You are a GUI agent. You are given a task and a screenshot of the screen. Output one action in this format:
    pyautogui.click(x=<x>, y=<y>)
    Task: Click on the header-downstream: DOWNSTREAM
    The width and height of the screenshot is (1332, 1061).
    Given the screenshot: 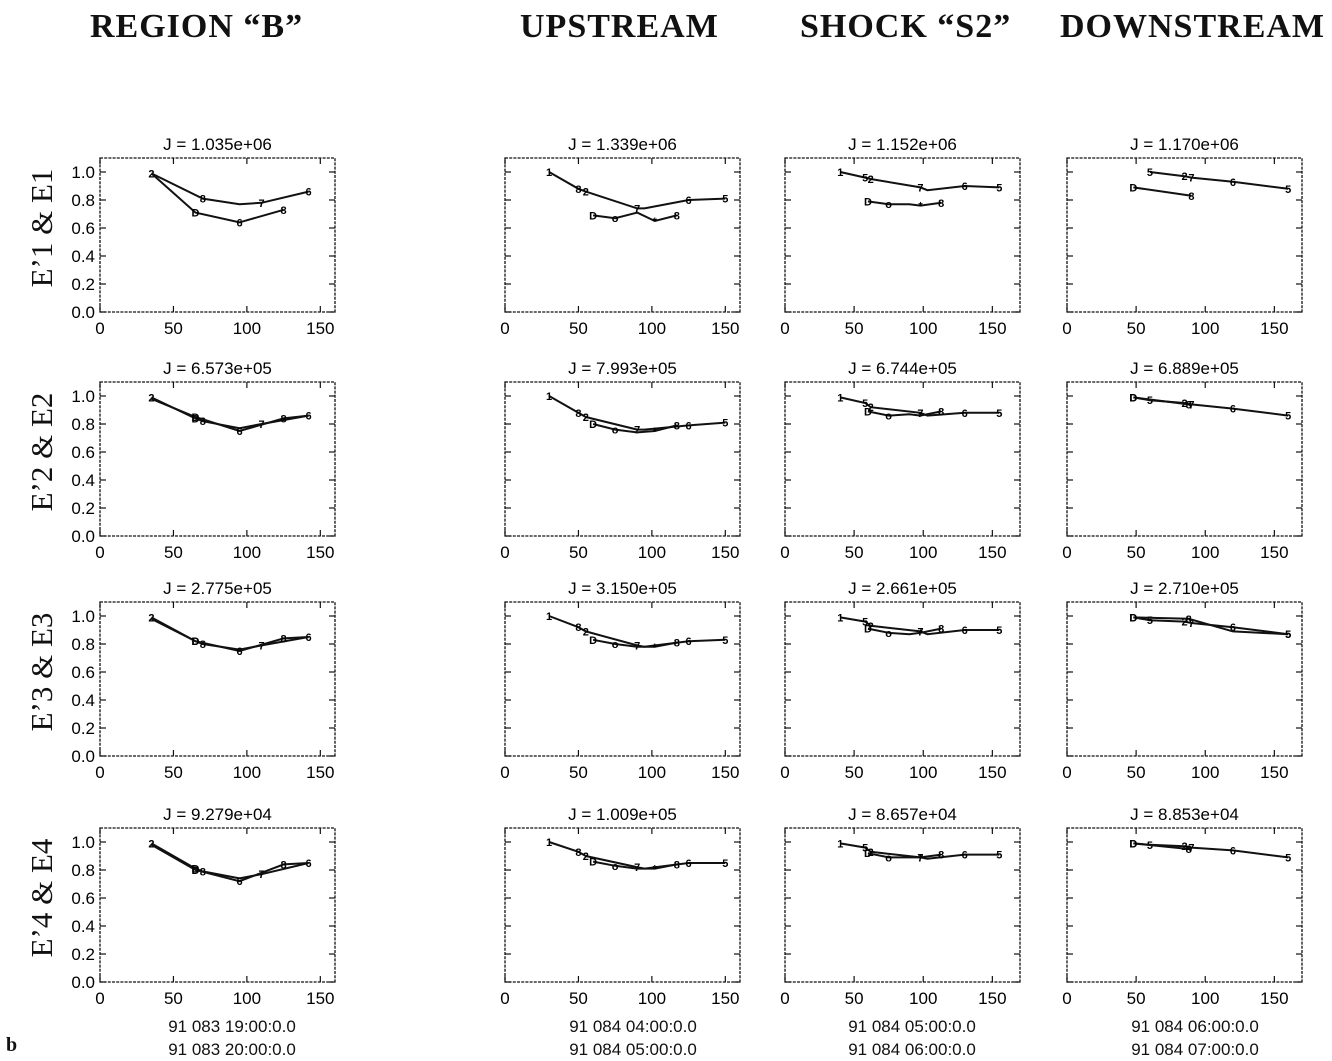 What is the action you would take?
    pyautogui.click(x=1193, y=26)
    